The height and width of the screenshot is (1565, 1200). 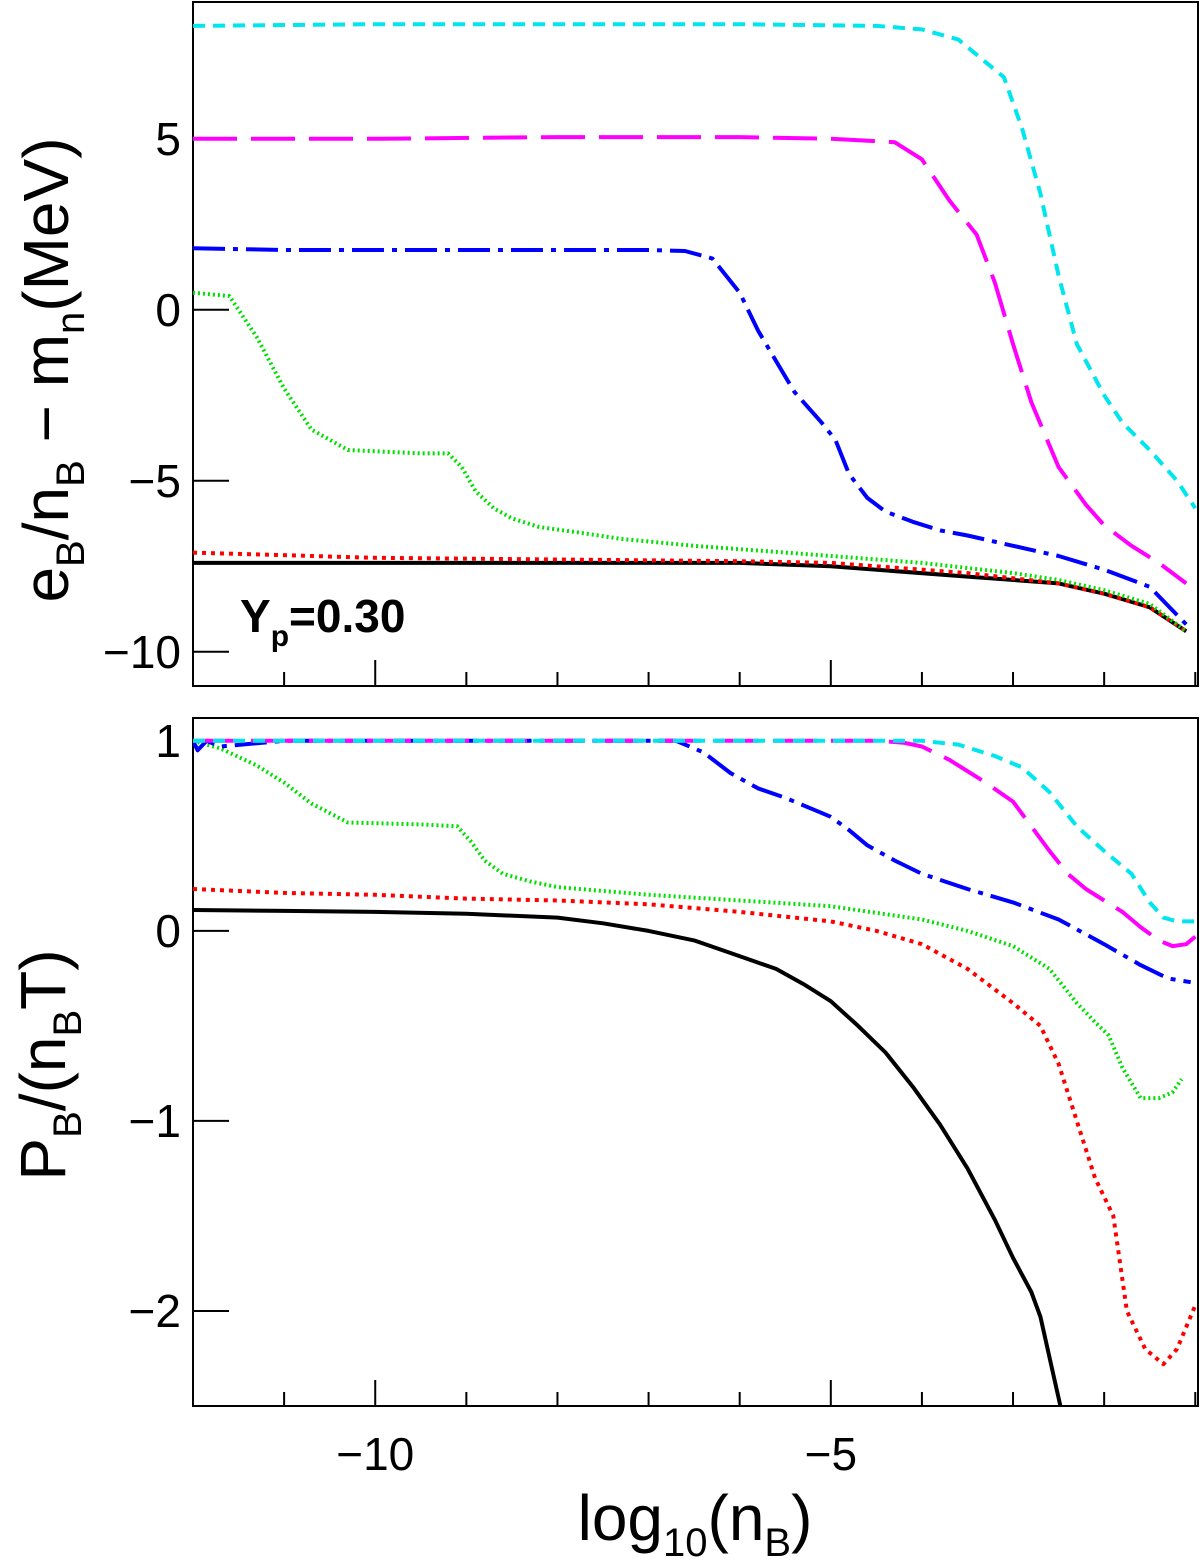 What do you see at coordinates (620, 1518) in the screenshot?
I see `x-log: log` at bounding box center [620, 1518].